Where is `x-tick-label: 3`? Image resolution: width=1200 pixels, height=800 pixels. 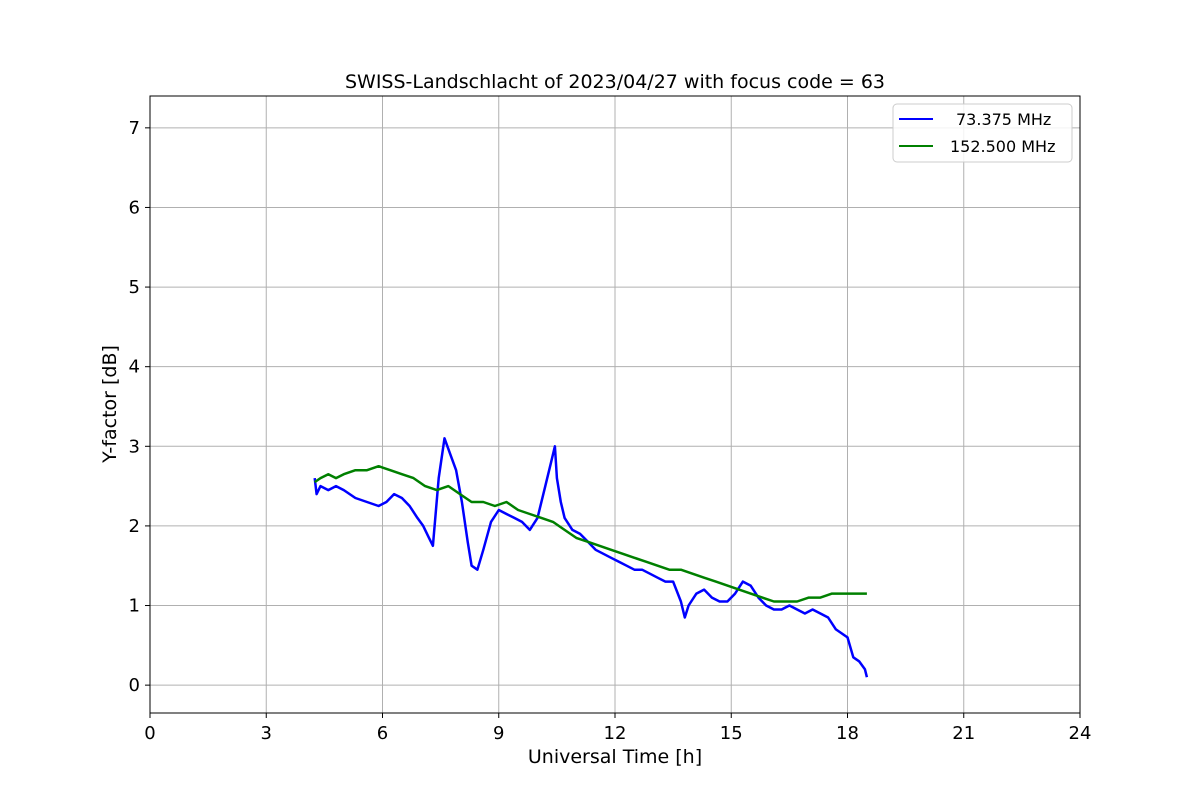 x-tick-label: 3 is located at coordinates (266, 733).